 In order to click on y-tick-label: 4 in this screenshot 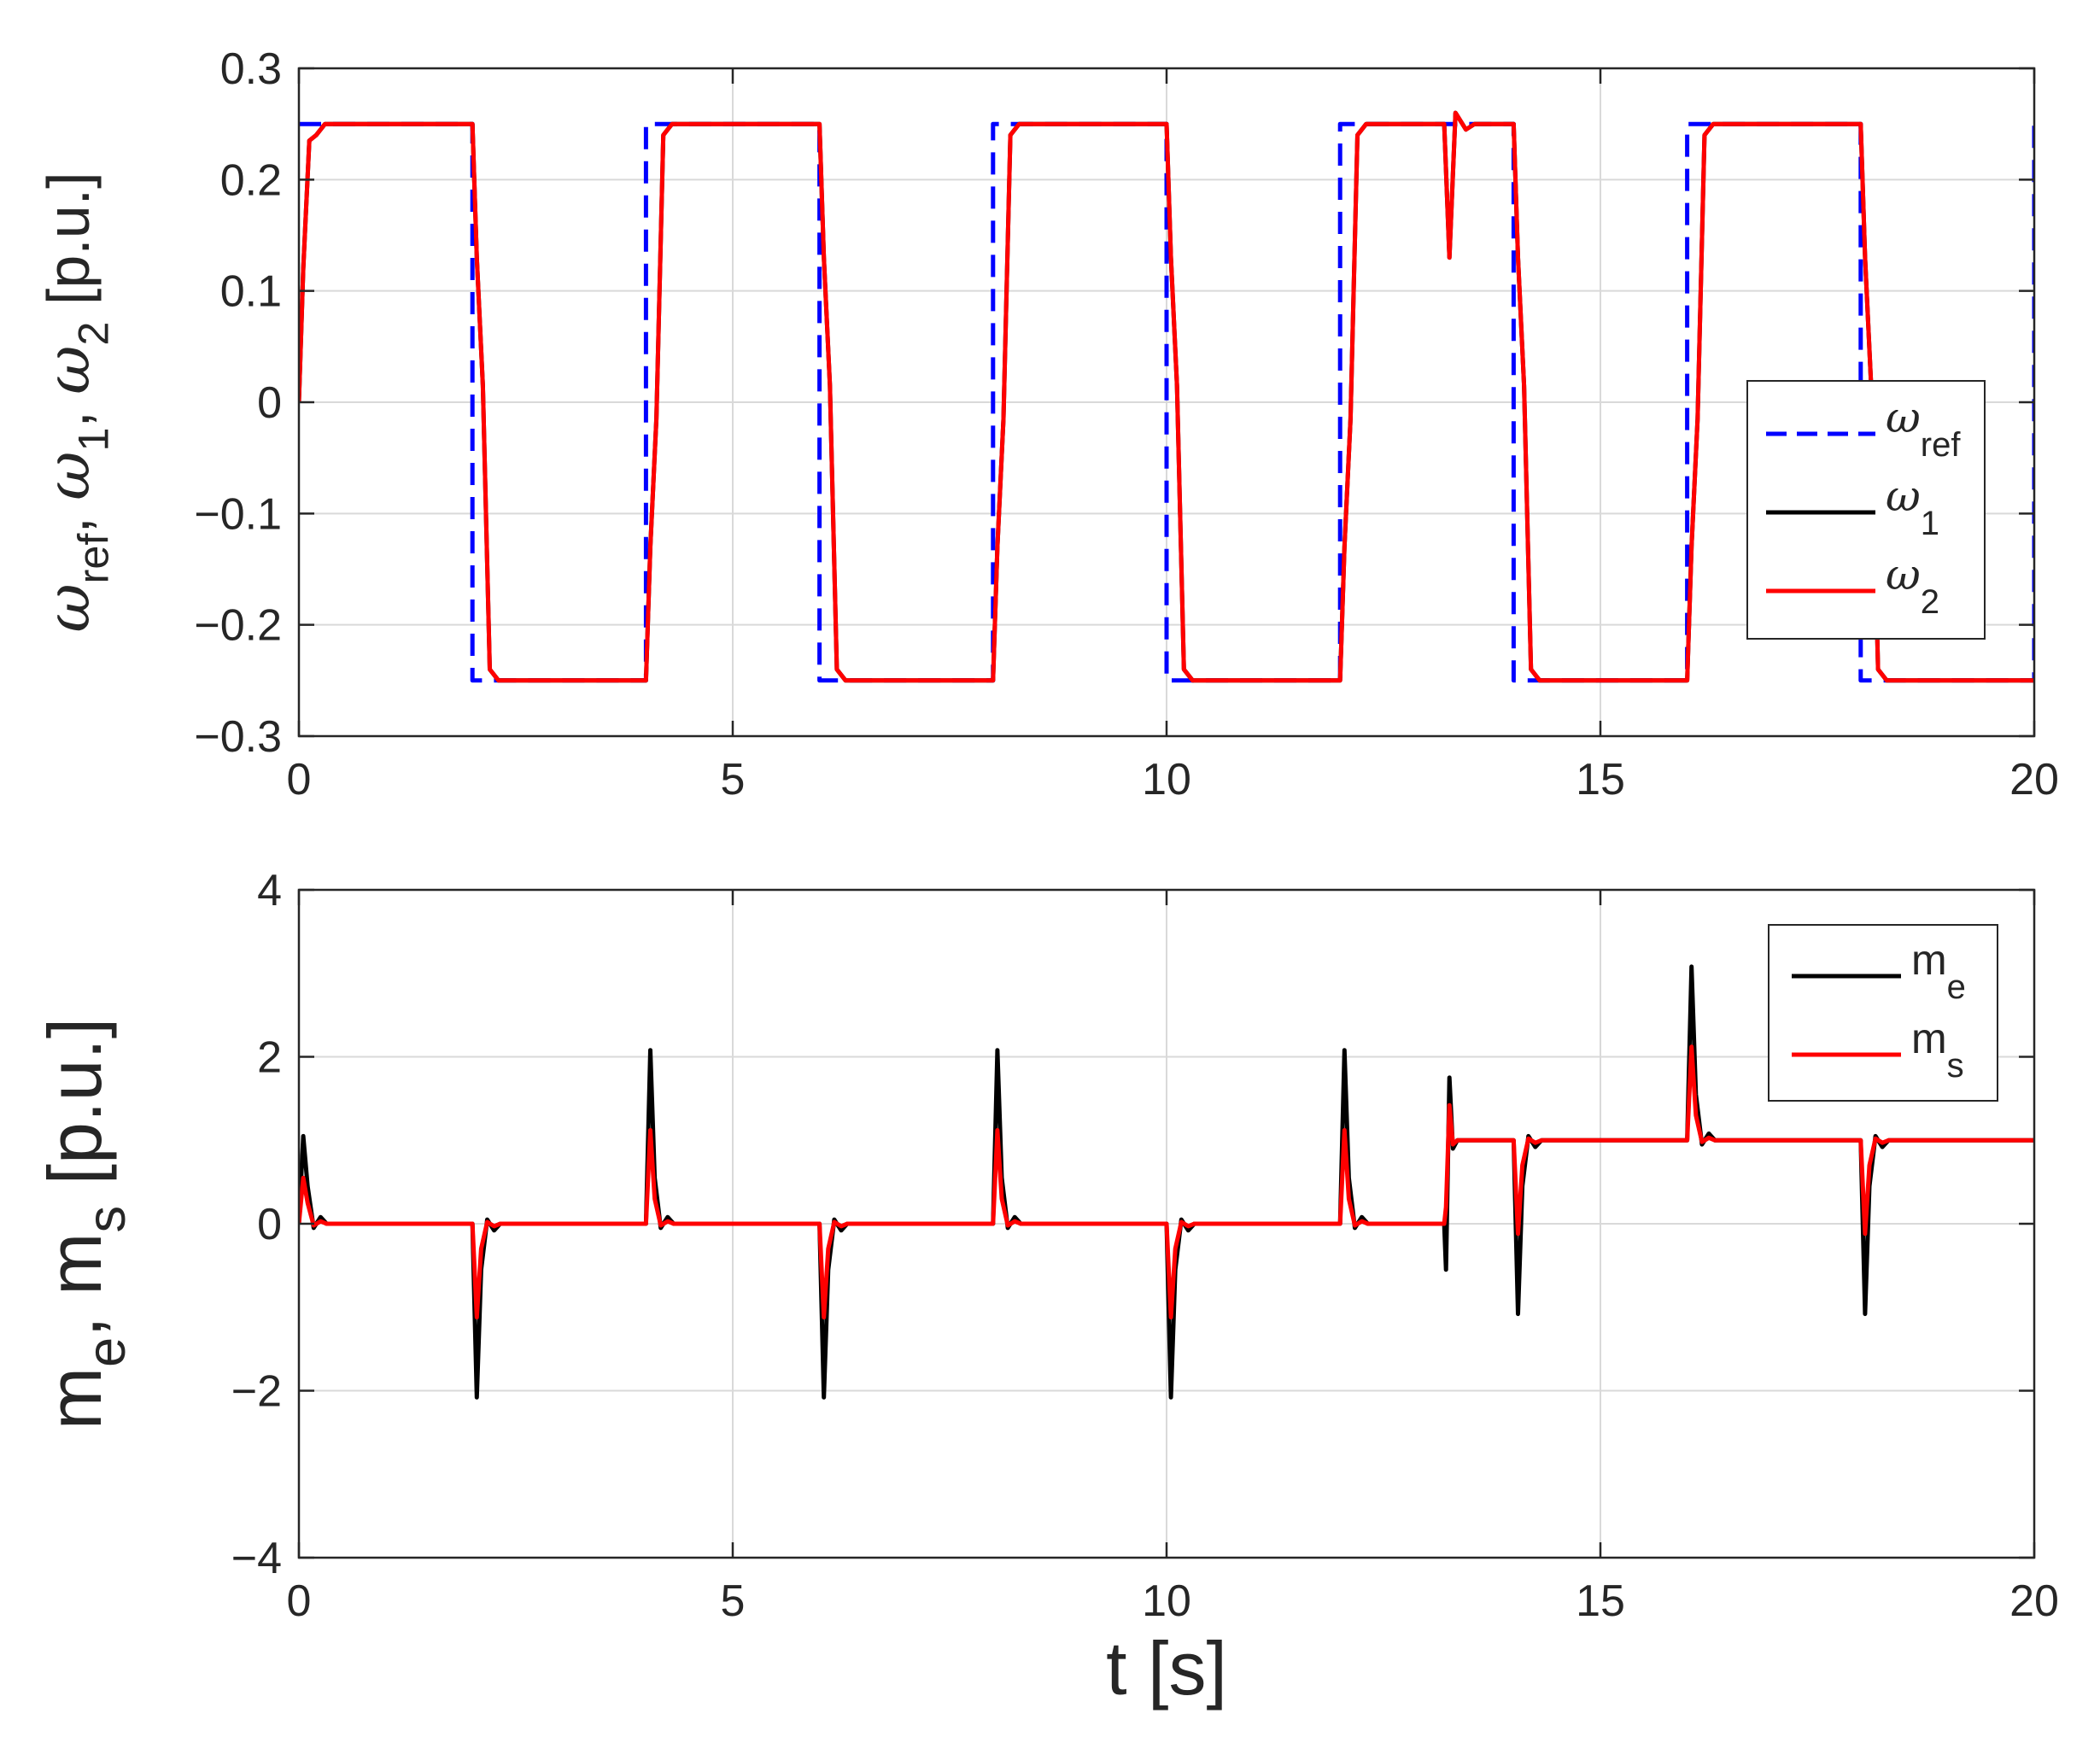, I will do `click(269, 890)`.